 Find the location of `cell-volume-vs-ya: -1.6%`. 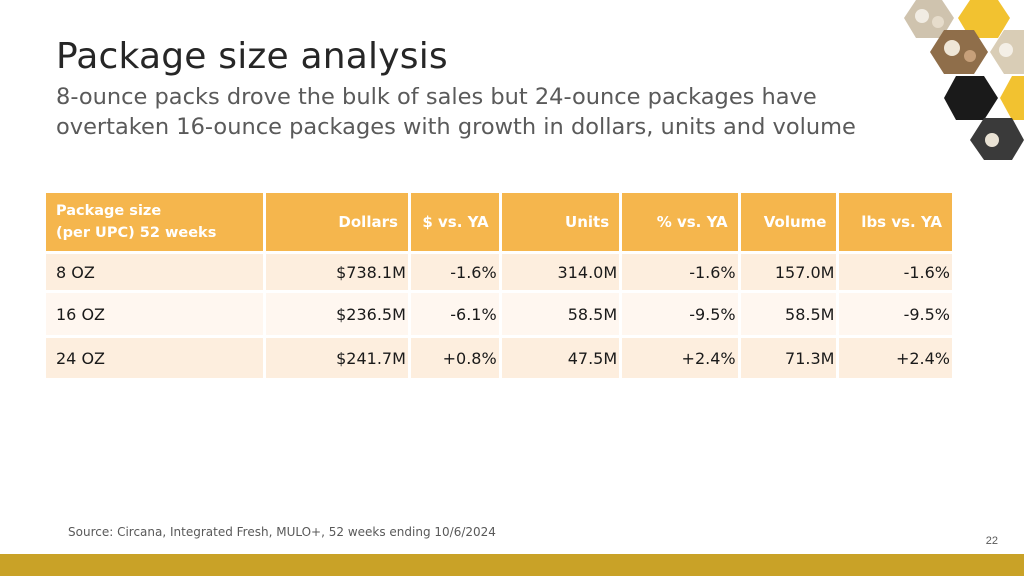

cell-volume-vs-ya: -1.6% is located at coordinates (895, 272).